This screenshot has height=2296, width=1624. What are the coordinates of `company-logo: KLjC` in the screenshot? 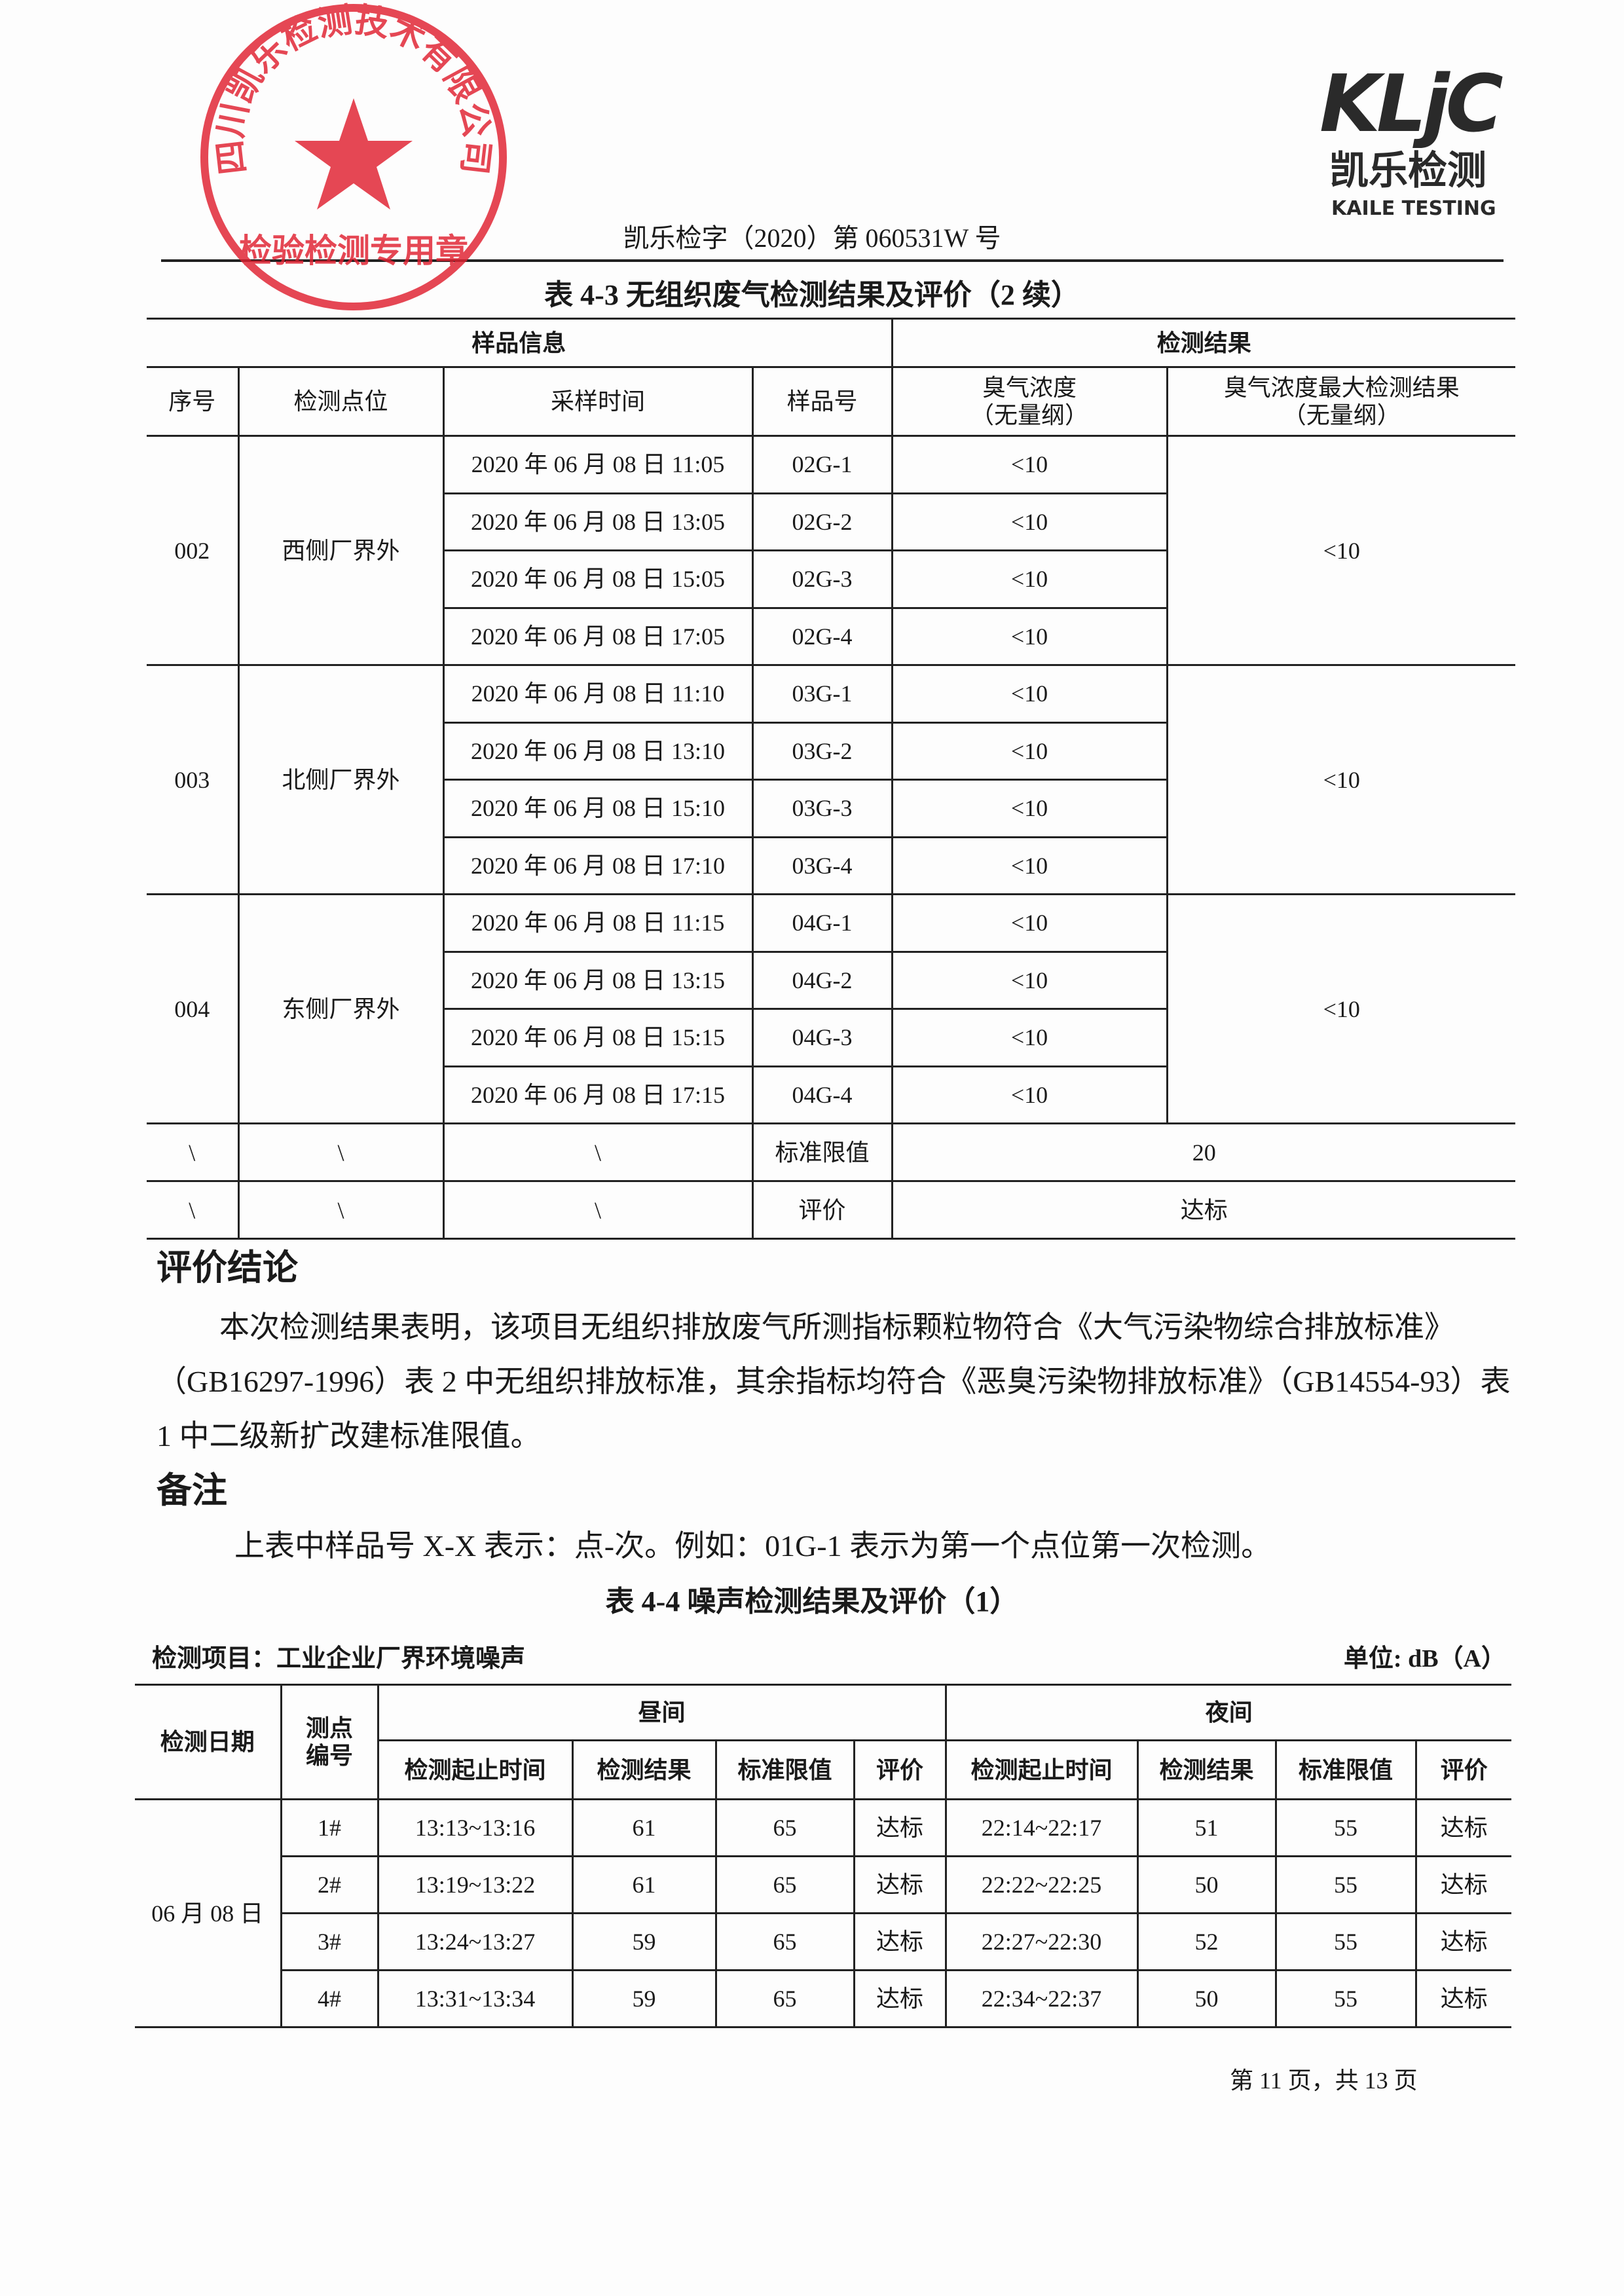 It's located at (1412, 104).